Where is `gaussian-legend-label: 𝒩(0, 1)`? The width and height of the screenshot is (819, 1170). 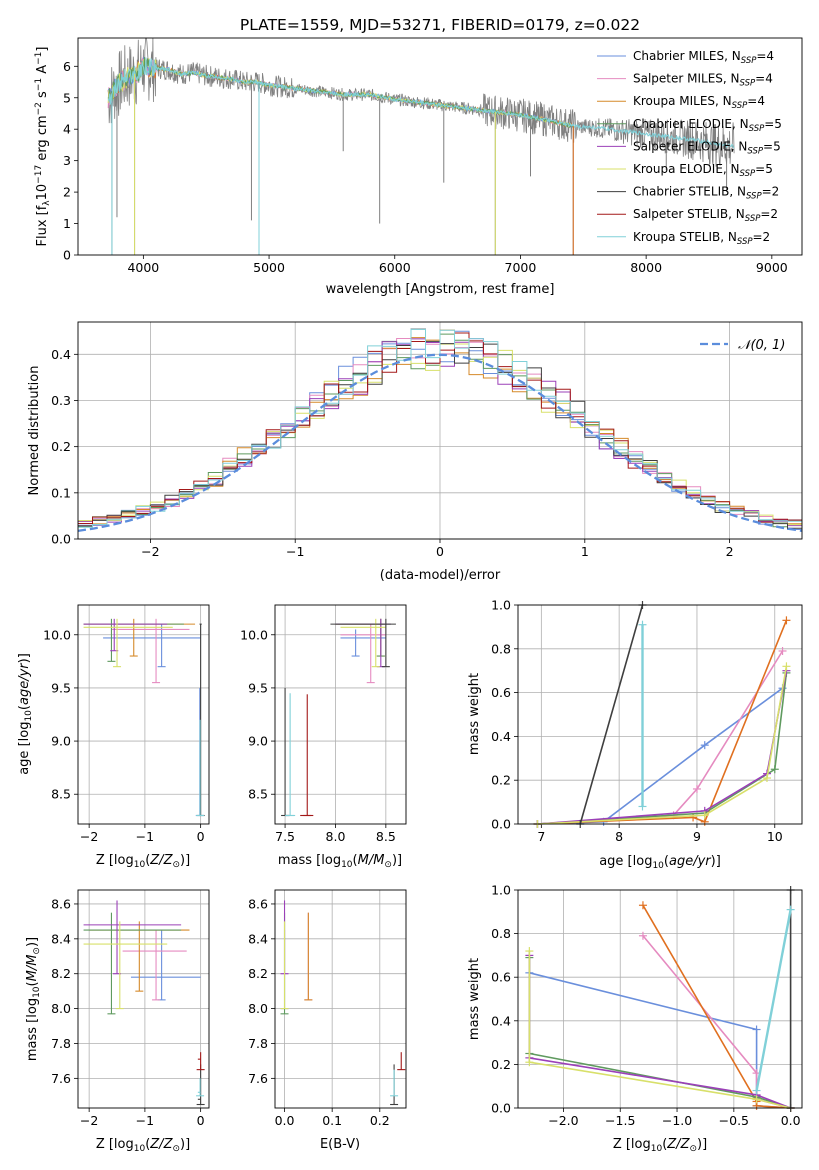
gaussian-legend-label: 𝒩(0, 1) is located at coordinates (761, 345).